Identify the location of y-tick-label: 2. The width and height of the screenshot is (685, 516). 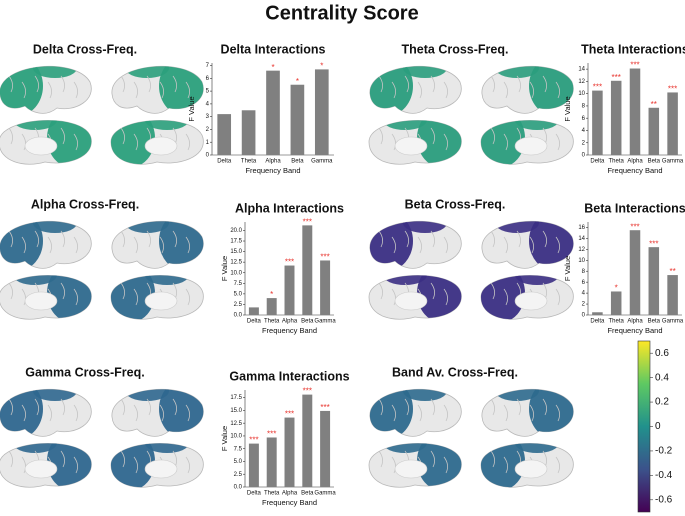
(584, 305).